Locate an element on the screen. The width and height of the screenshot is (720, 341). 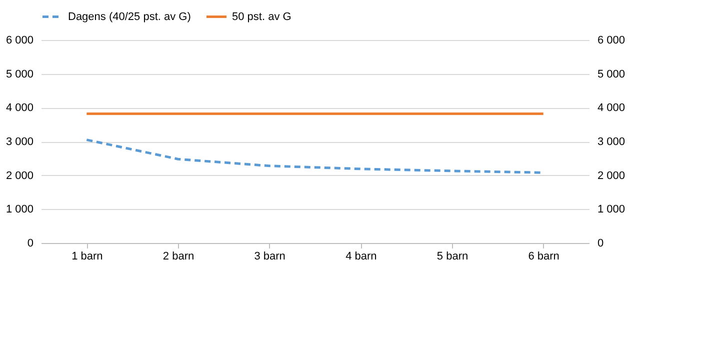
x-tick-label: 5 barn is located at coordinates (452, 256).